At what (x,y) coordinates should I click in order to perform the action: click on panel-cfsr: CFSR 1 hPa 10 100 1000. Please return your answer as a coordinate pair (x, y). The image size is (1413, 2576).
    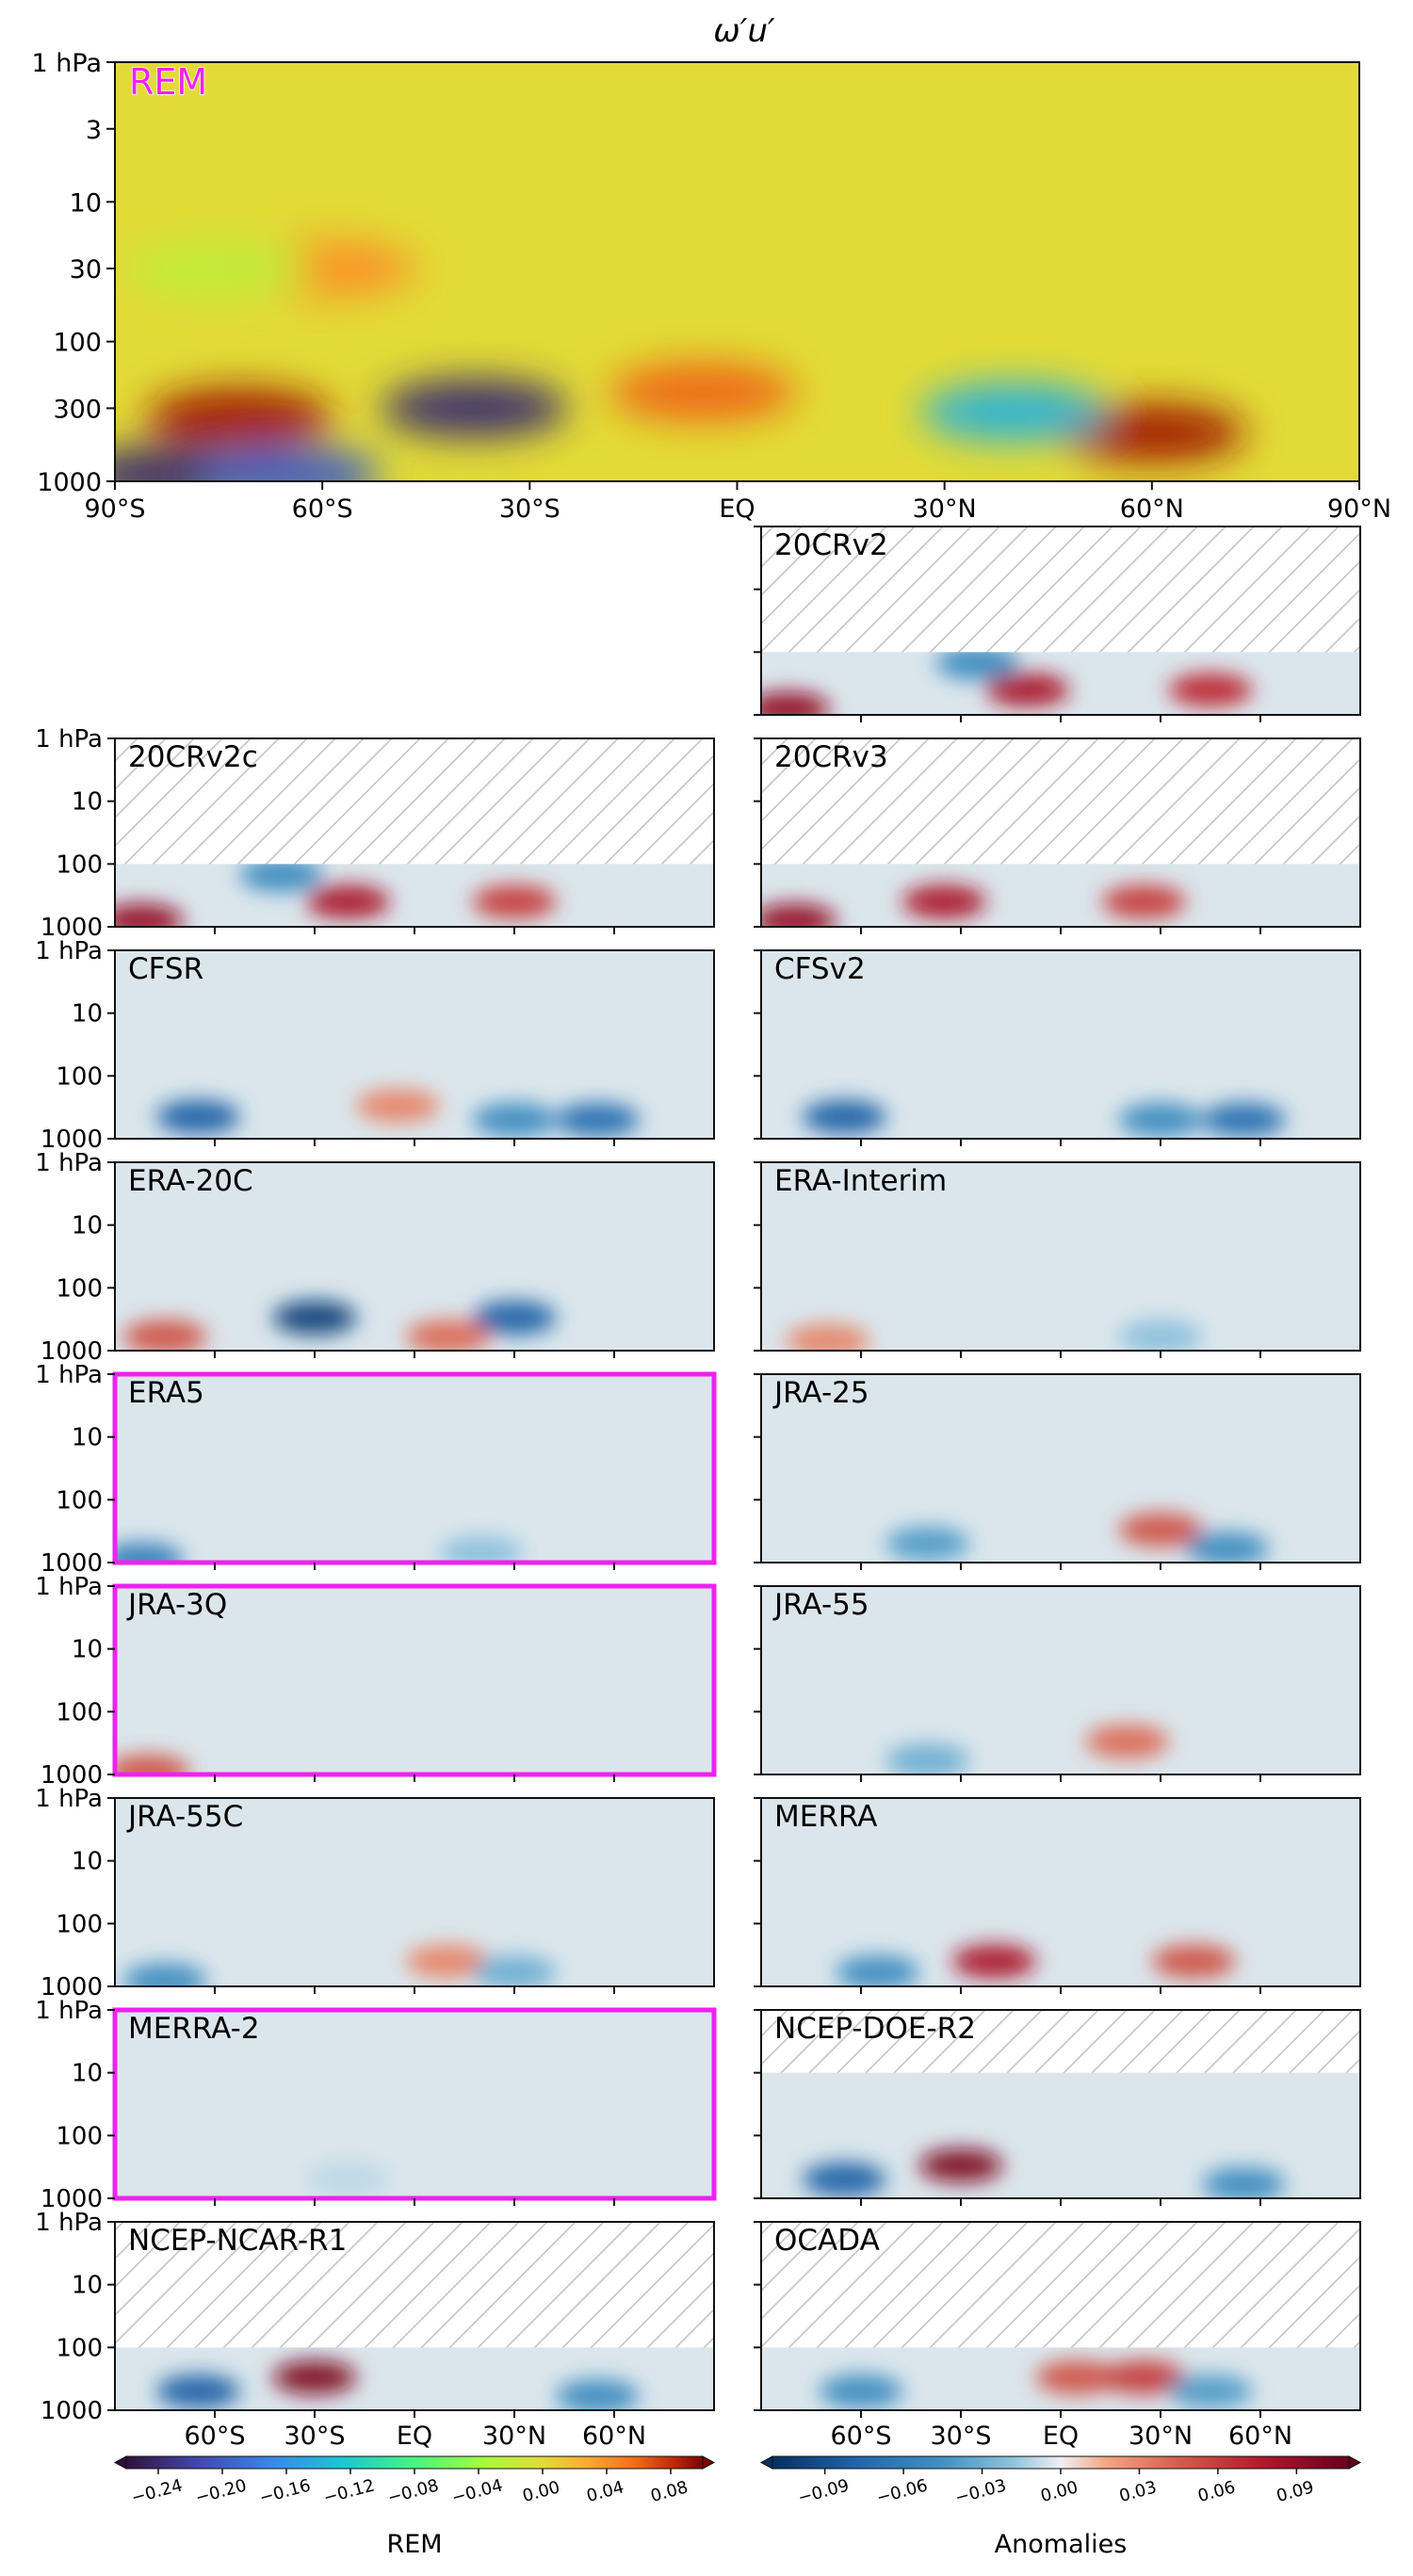
    Looking at the image, I should click on (375, 1045).